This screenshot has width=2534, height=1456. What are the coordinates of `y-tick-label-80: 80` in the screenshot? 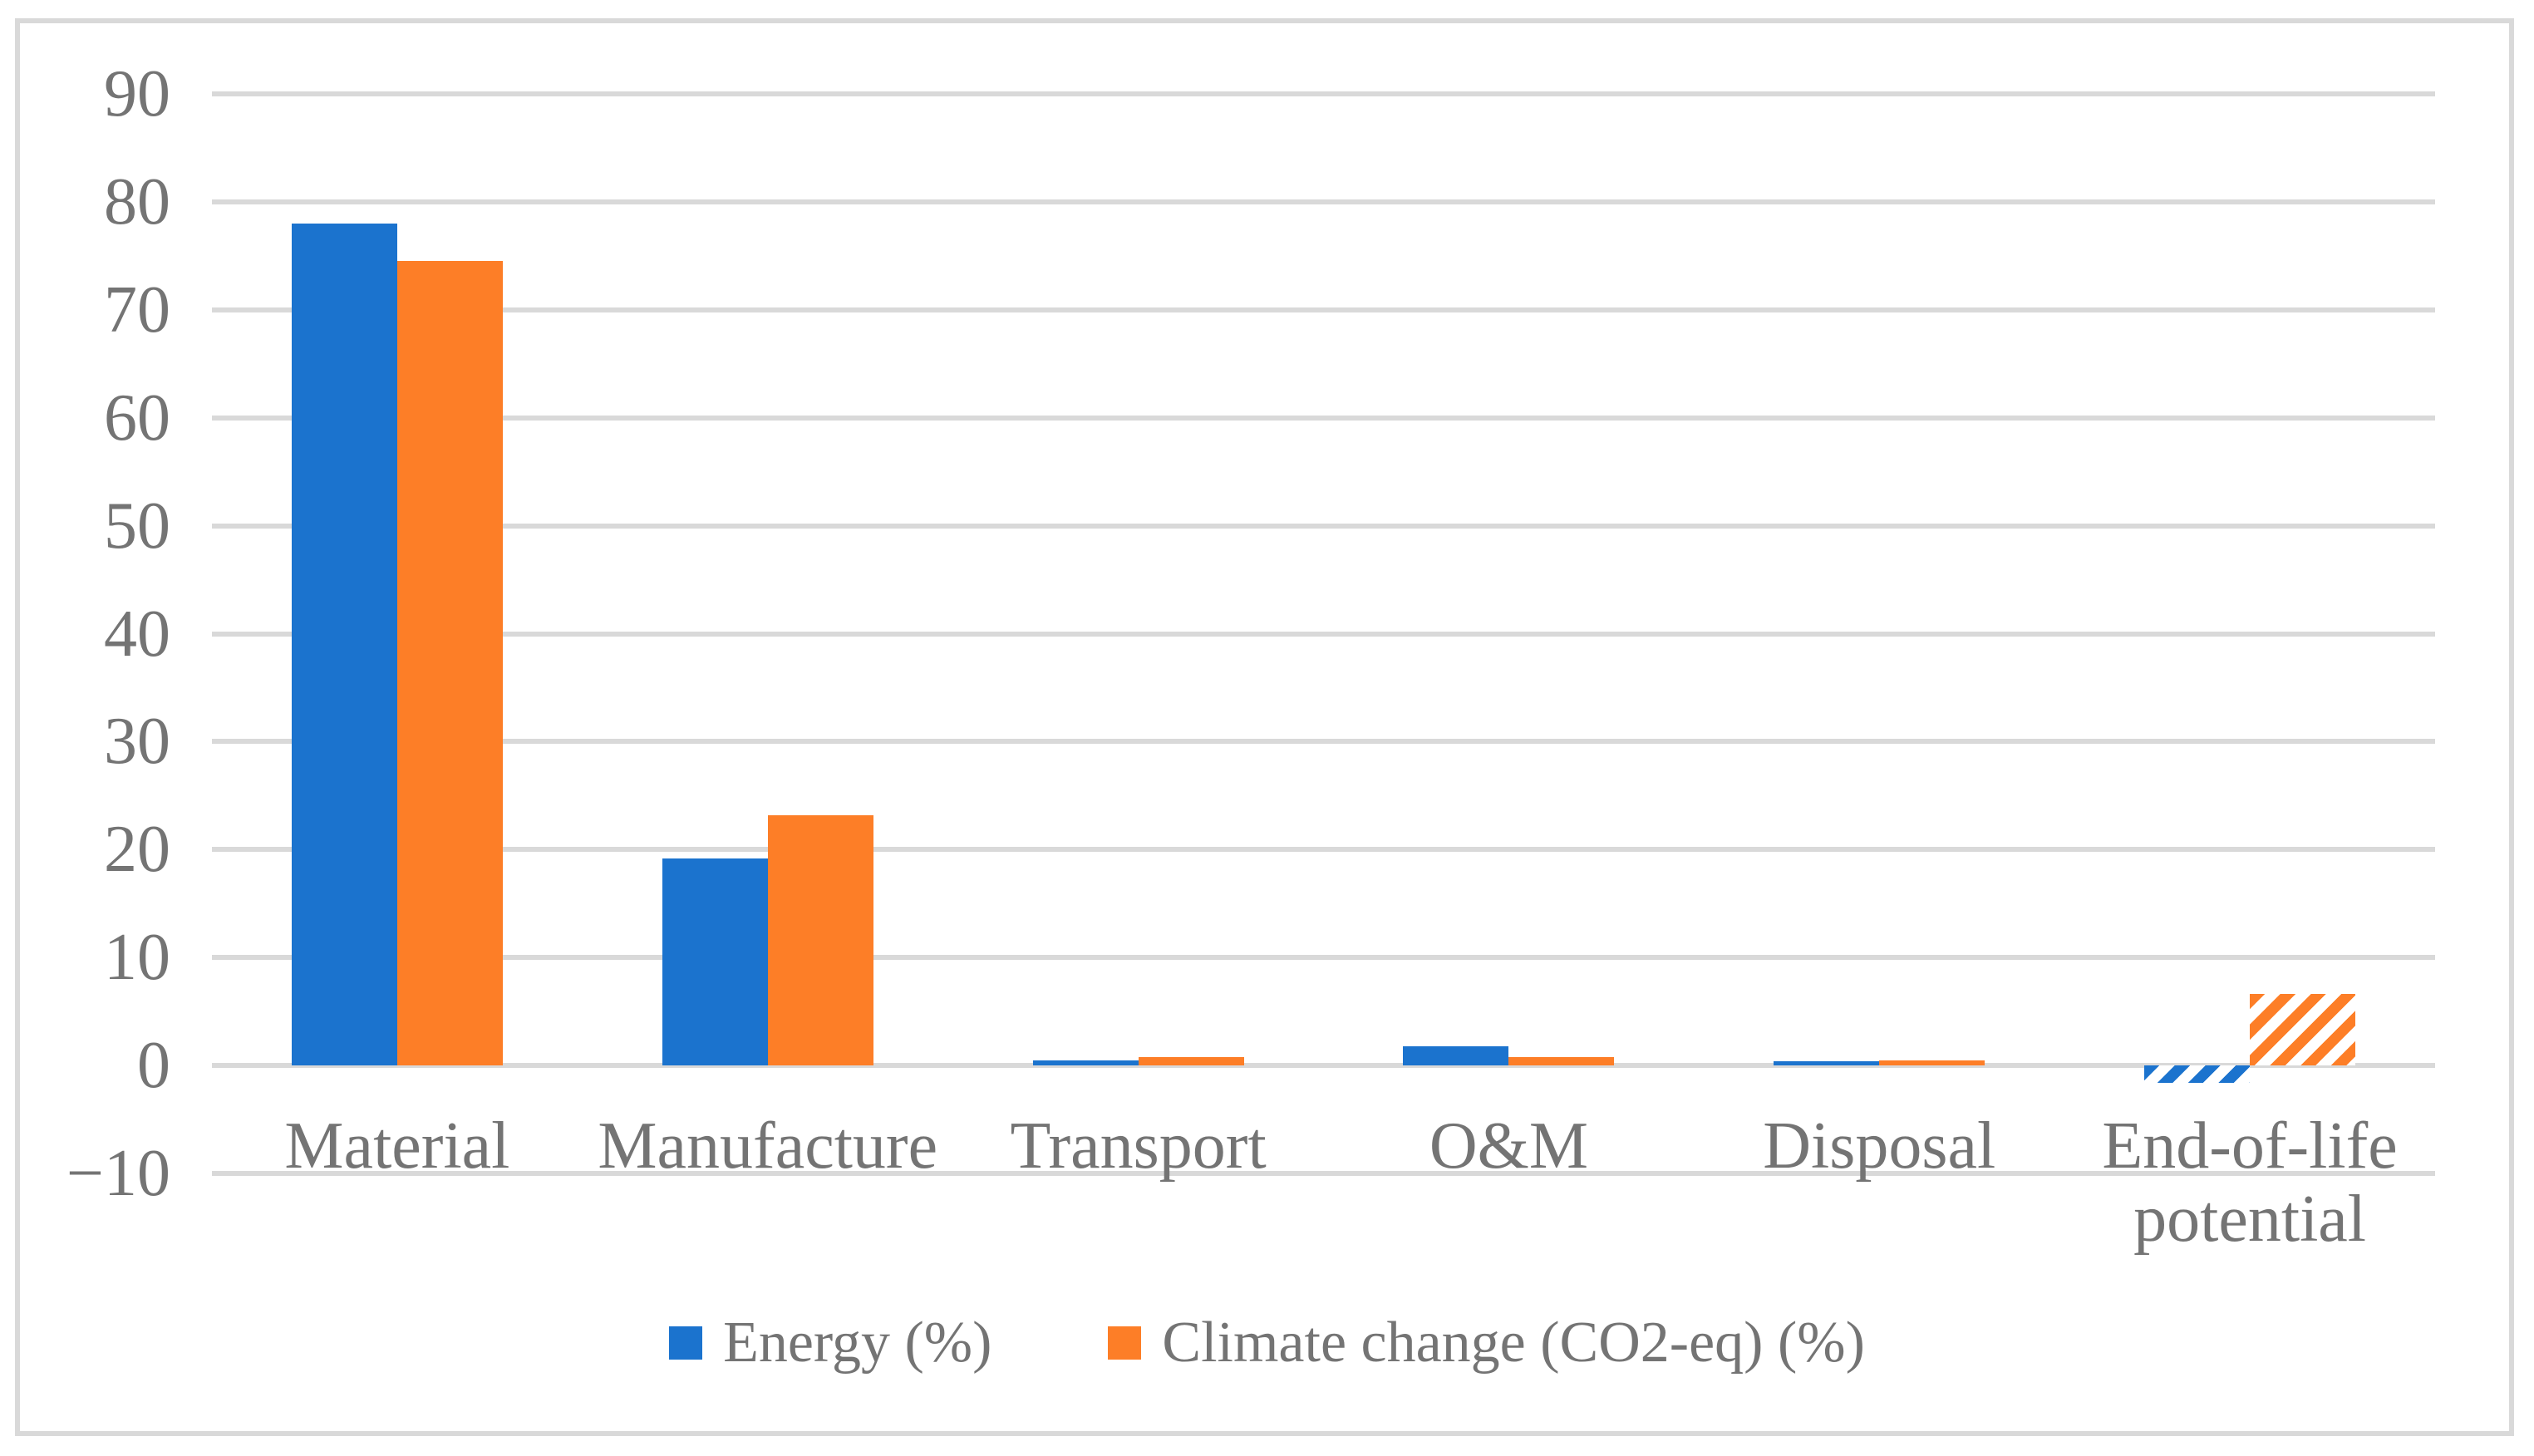 It's located at (137, 202).